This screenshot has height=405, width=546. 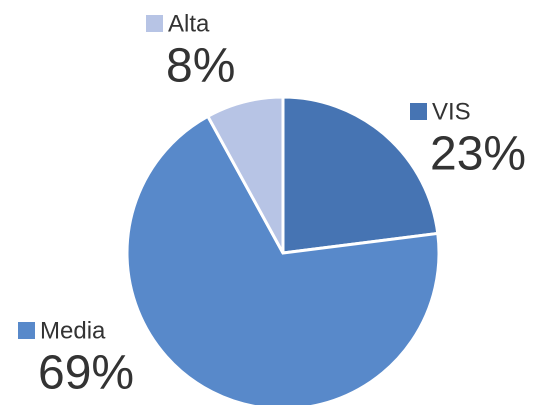 What do you see at coordinates (86, 373) in the screenshot?
I see `data-label: 69%` at bounding box center [86, 373].